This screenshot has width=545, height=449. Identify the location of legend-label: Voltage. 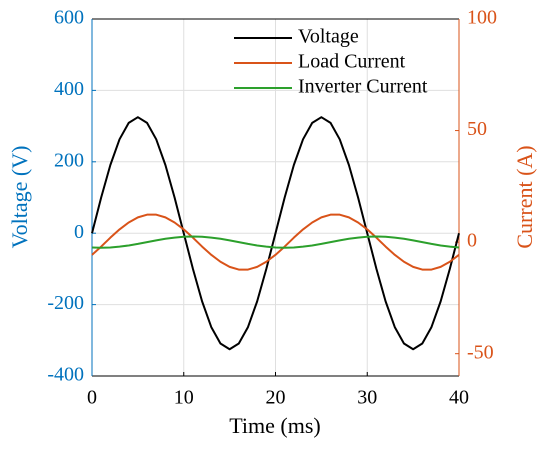
(328, 37).